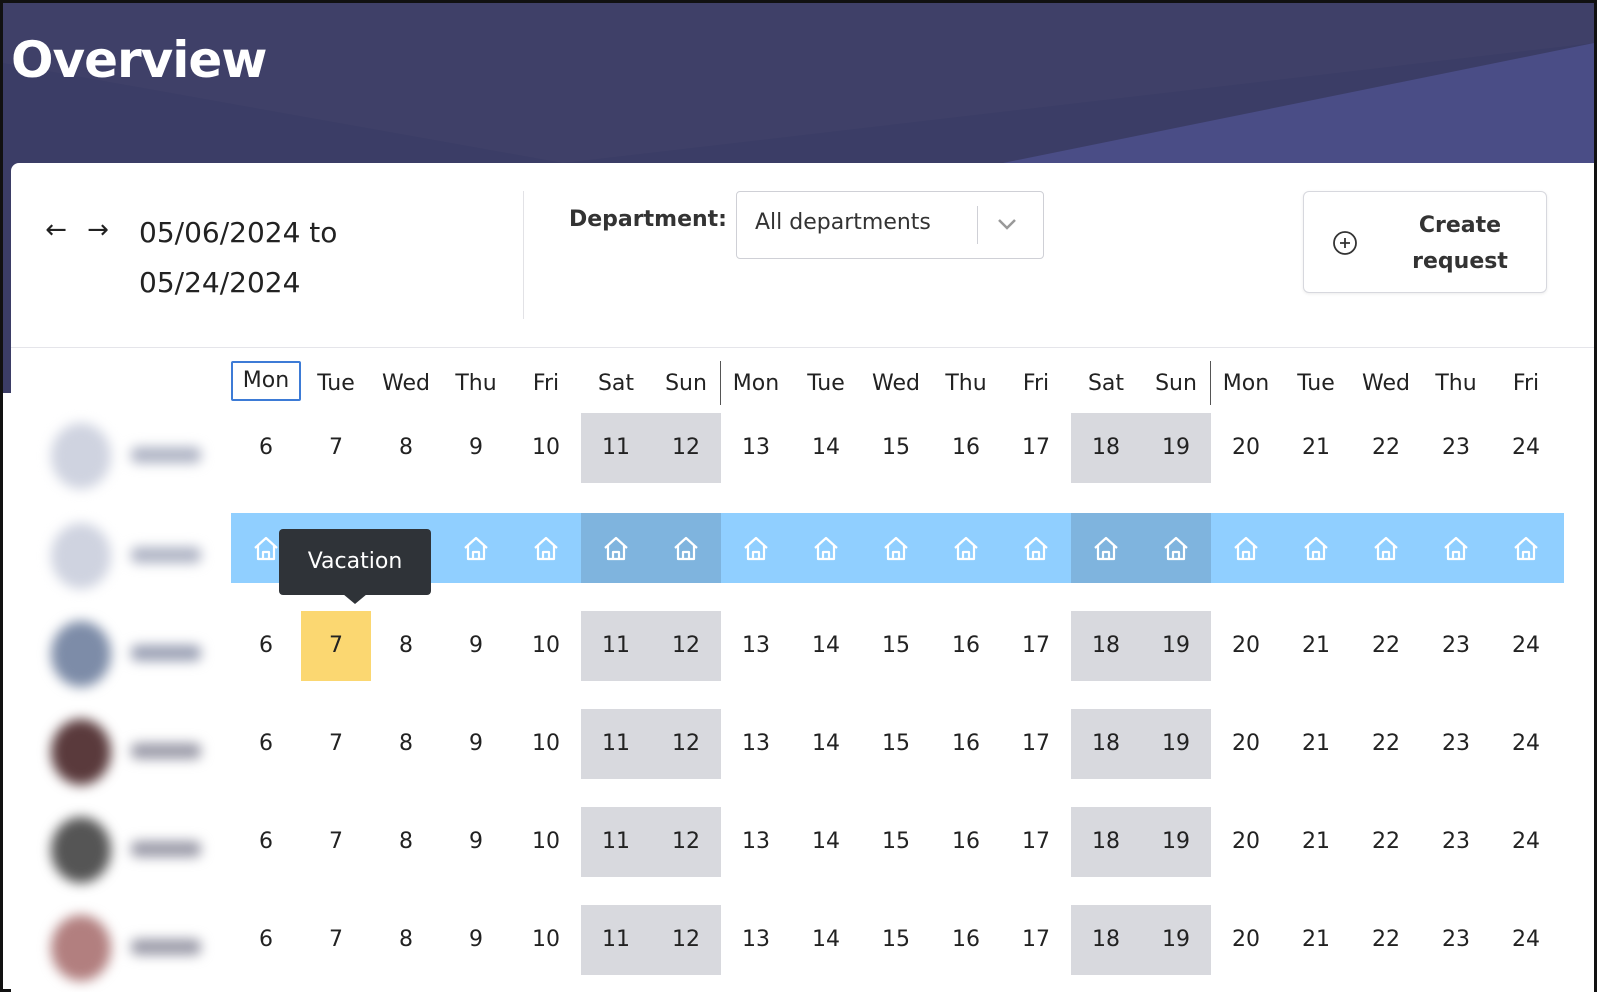  I want to click on department-select: All departments, so click(890, 225).